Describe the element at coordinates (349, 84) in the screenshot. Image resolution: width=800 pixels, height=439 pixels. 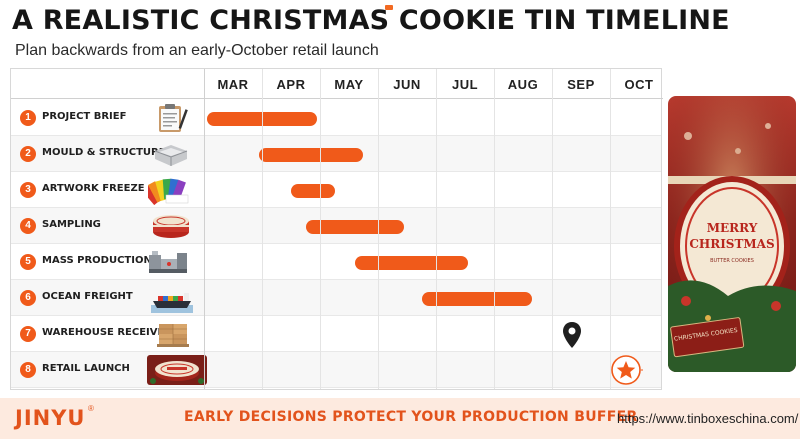
I see `month-label: MAY` at that location.